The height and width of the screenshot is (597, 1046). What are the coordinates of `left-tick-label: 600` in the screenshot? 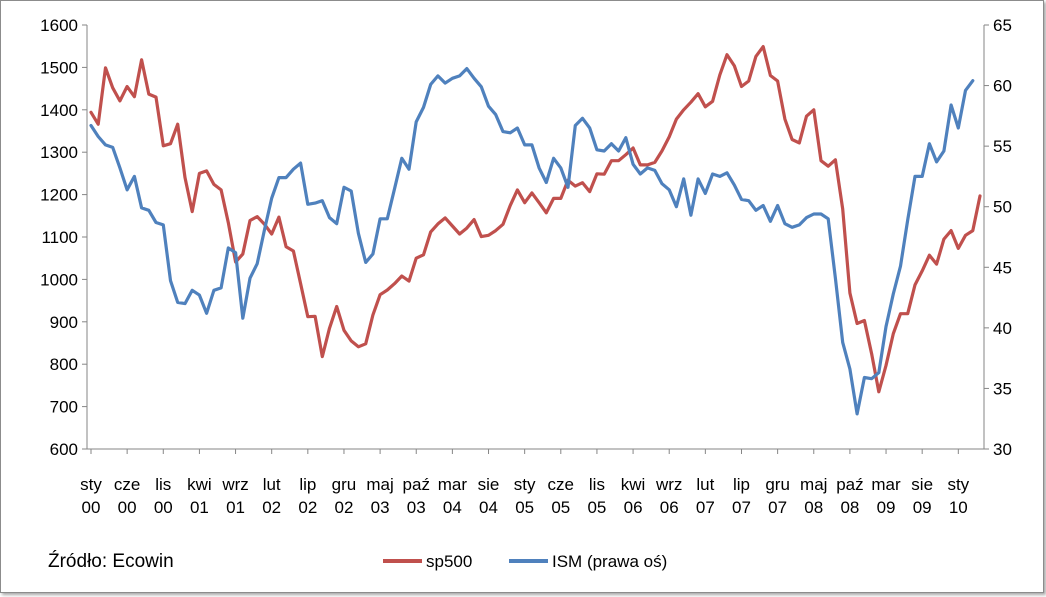 It's located at (64, 449).